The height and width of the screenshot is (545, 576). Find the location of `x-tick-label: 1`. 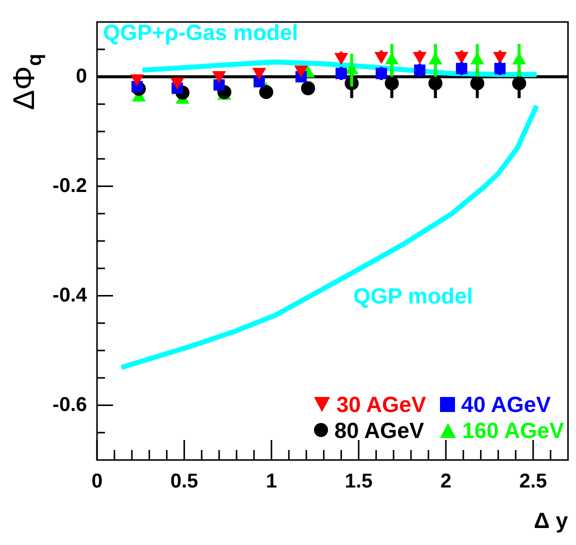

x-tick-label: 1 is located at coordinates (272, 481).